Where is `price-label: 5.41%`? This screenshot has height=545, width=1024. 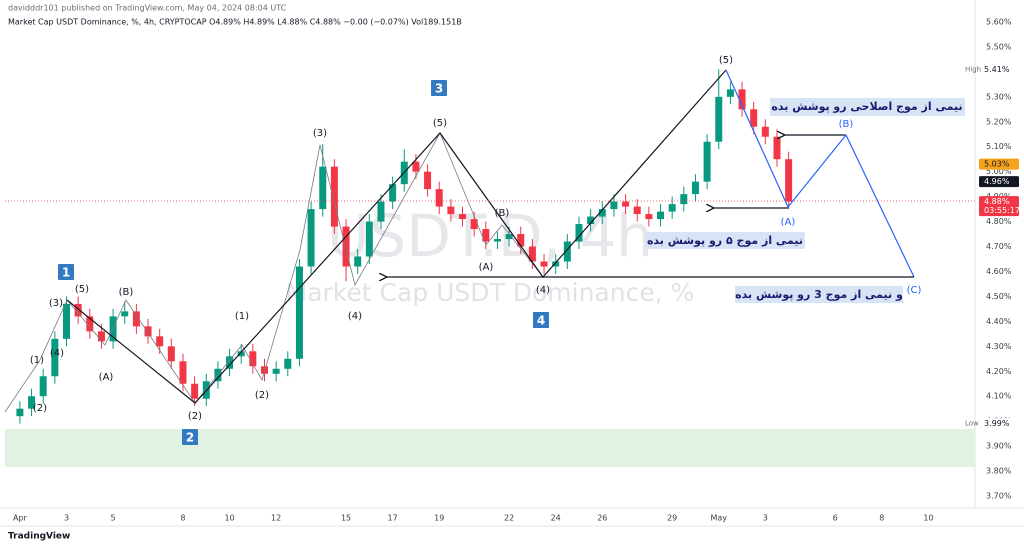
price-label: 5.41% is located at coordinates (997, 69).